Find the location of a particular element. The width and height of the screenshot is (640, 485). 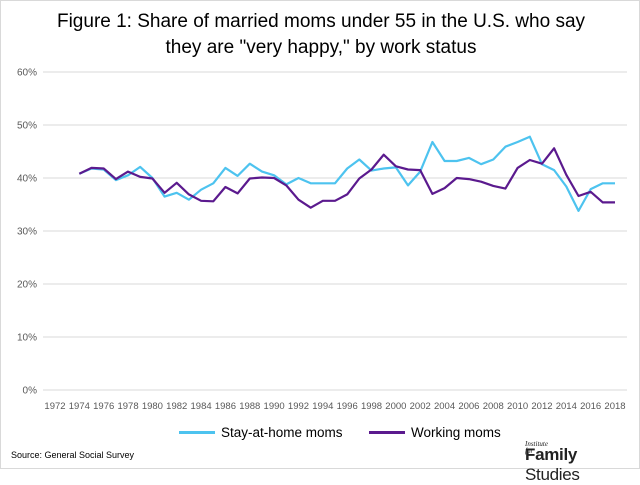

y-tick-label: 50% is located at coordinates (27, 126).